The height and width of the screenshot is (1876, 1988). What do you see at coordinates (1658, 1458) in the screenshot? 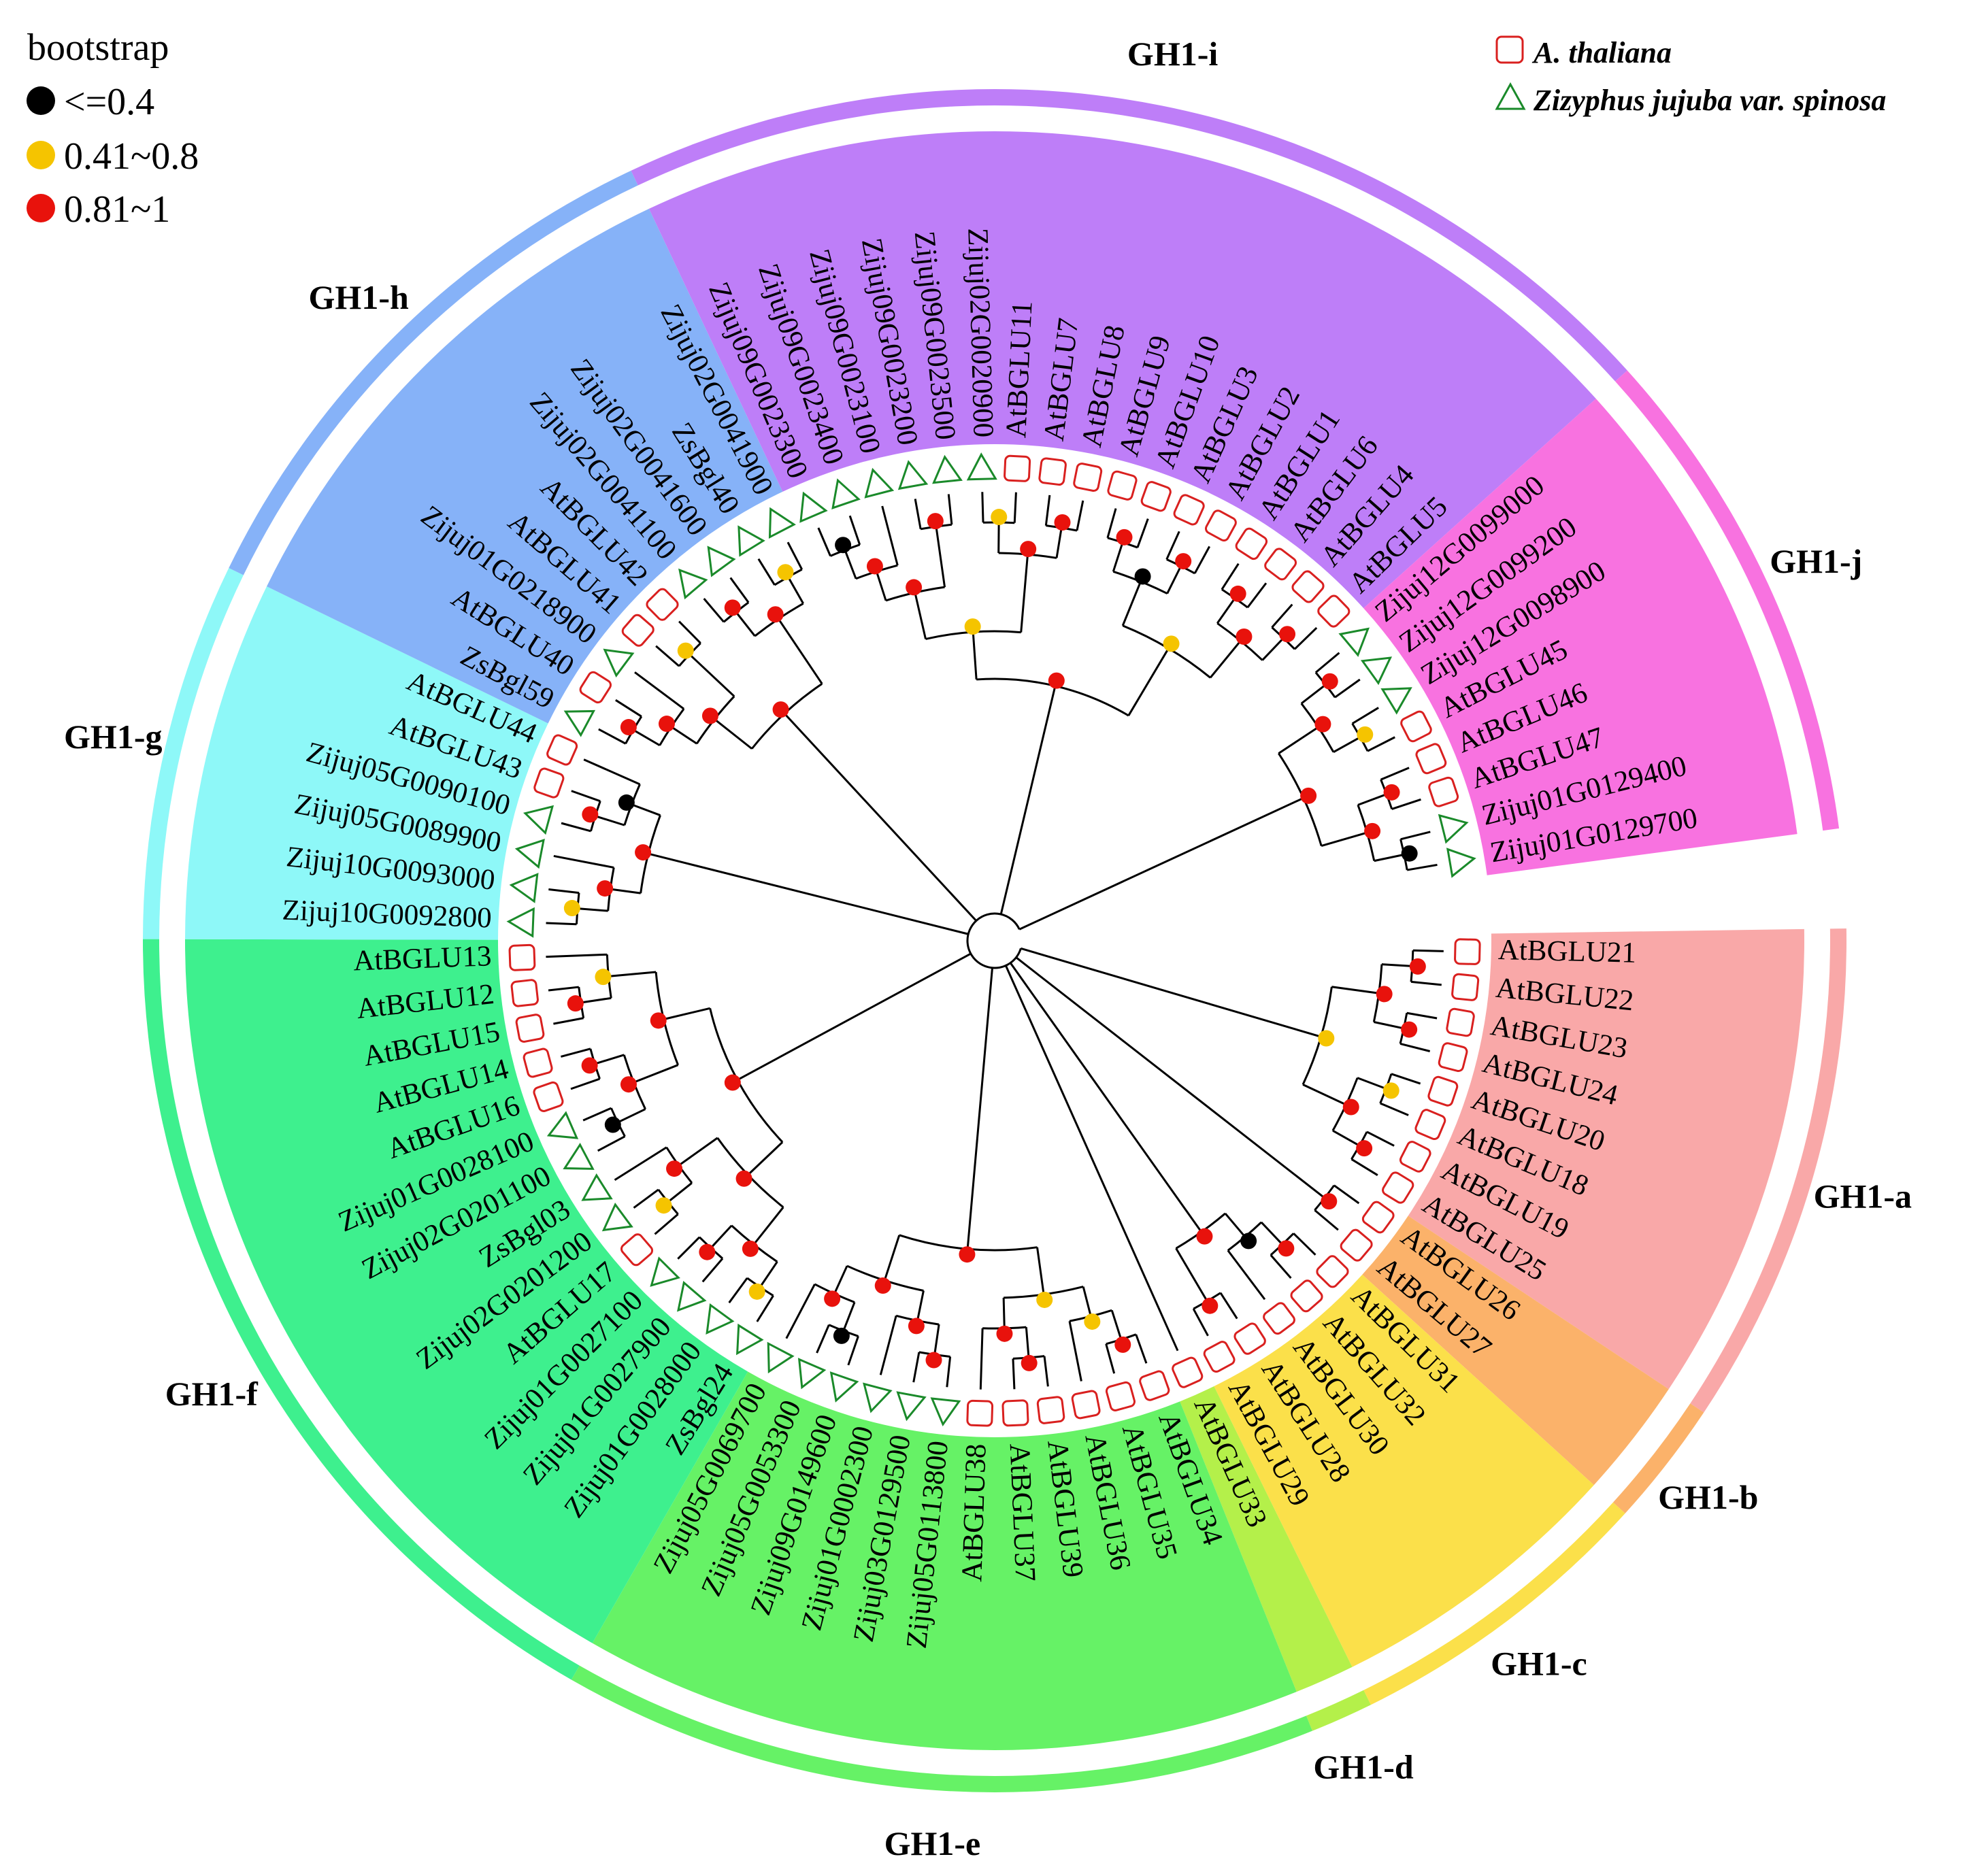
I see `clade-ring-gh1-b` at bounding box center [1658, 1458].